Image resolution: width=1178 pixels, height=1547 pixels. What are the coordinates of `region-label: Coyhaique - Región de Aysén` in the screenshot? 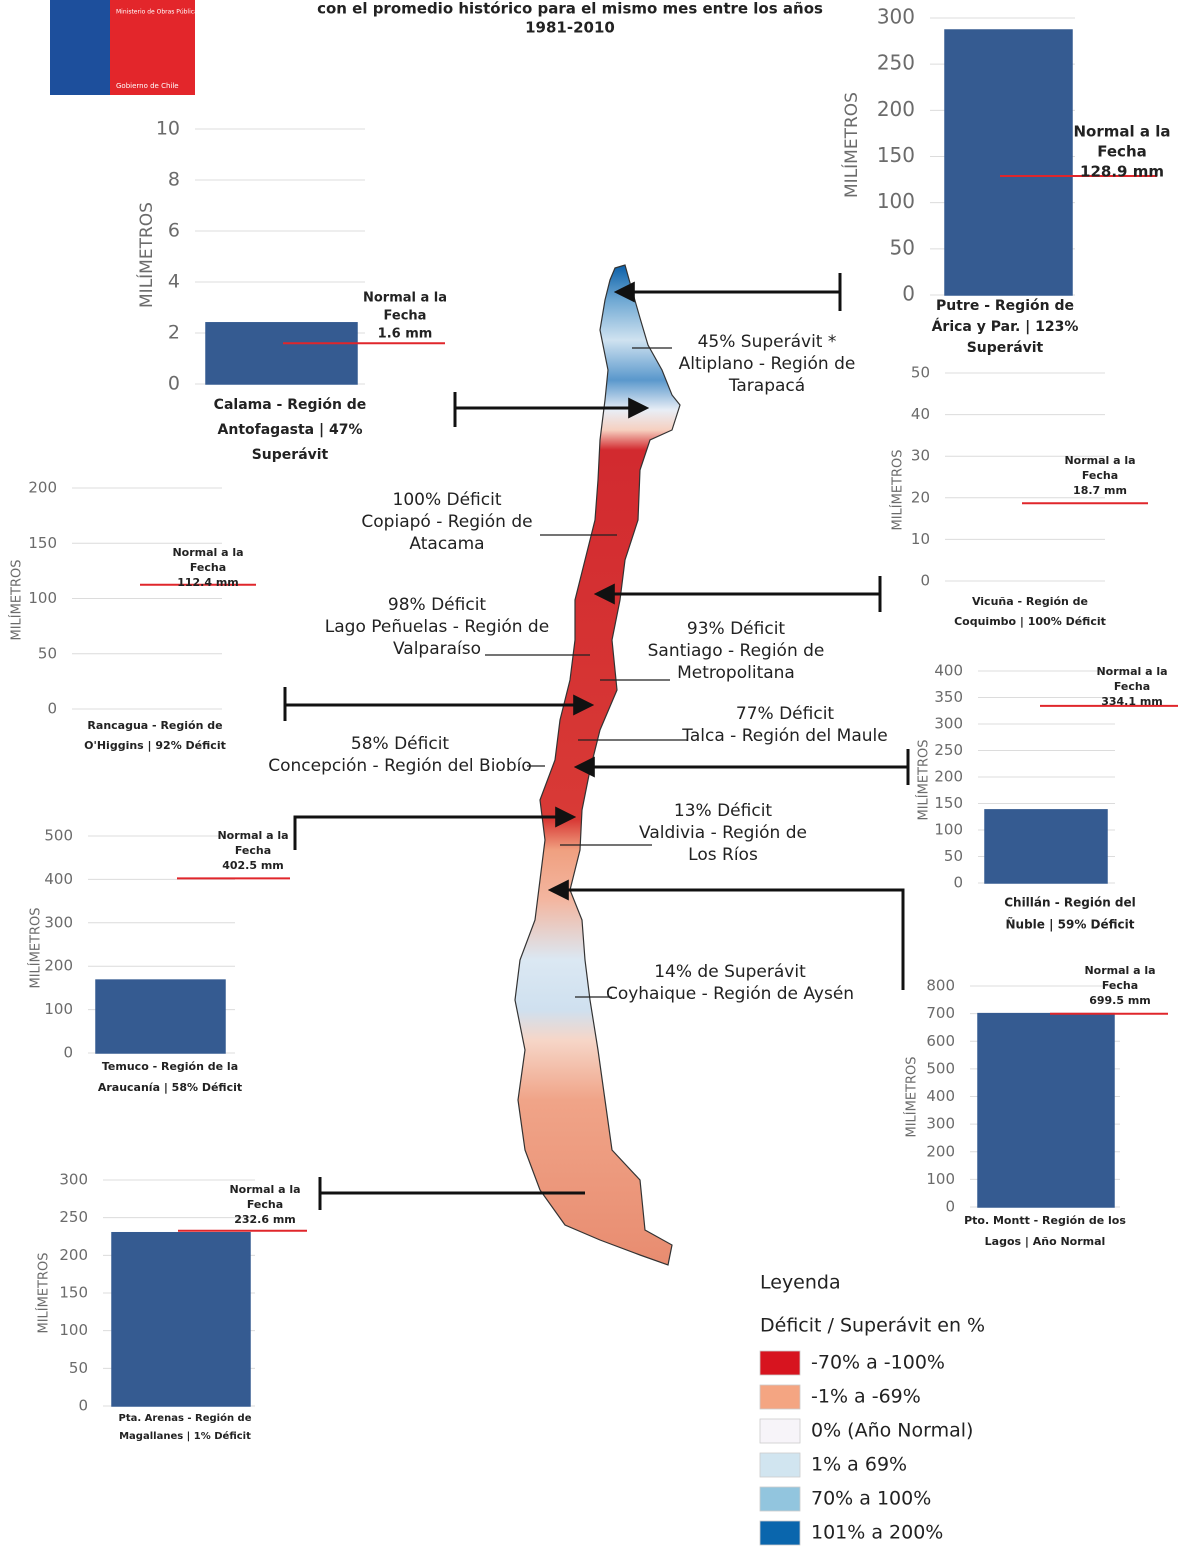 It's located at (730, 994).